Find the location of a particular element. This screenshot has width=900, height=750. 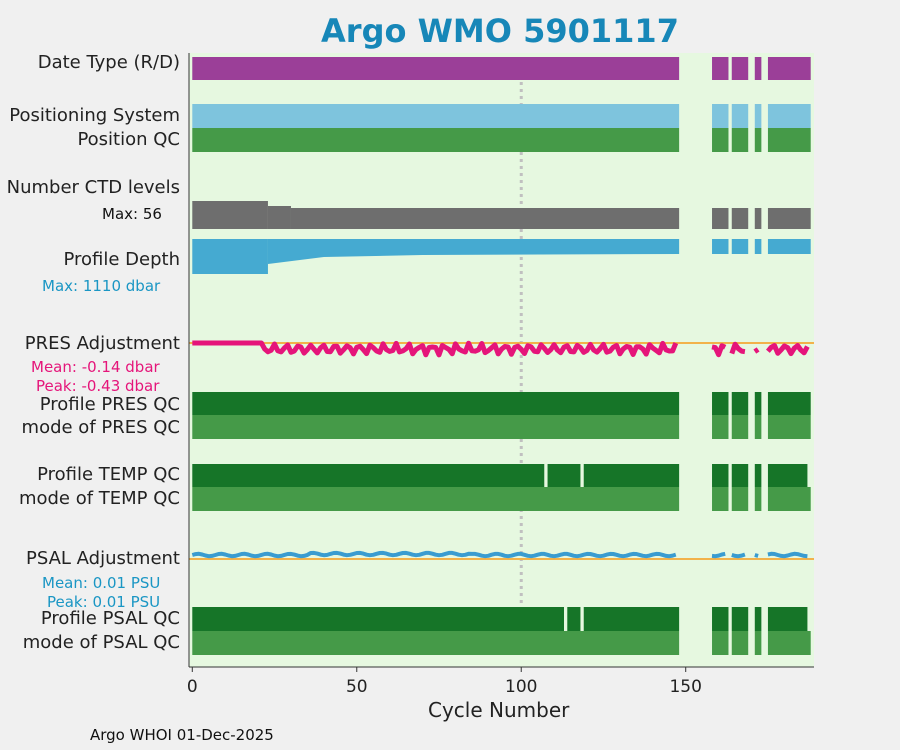

x-tick-label-150: 150 is located at coordinates (685, 687).